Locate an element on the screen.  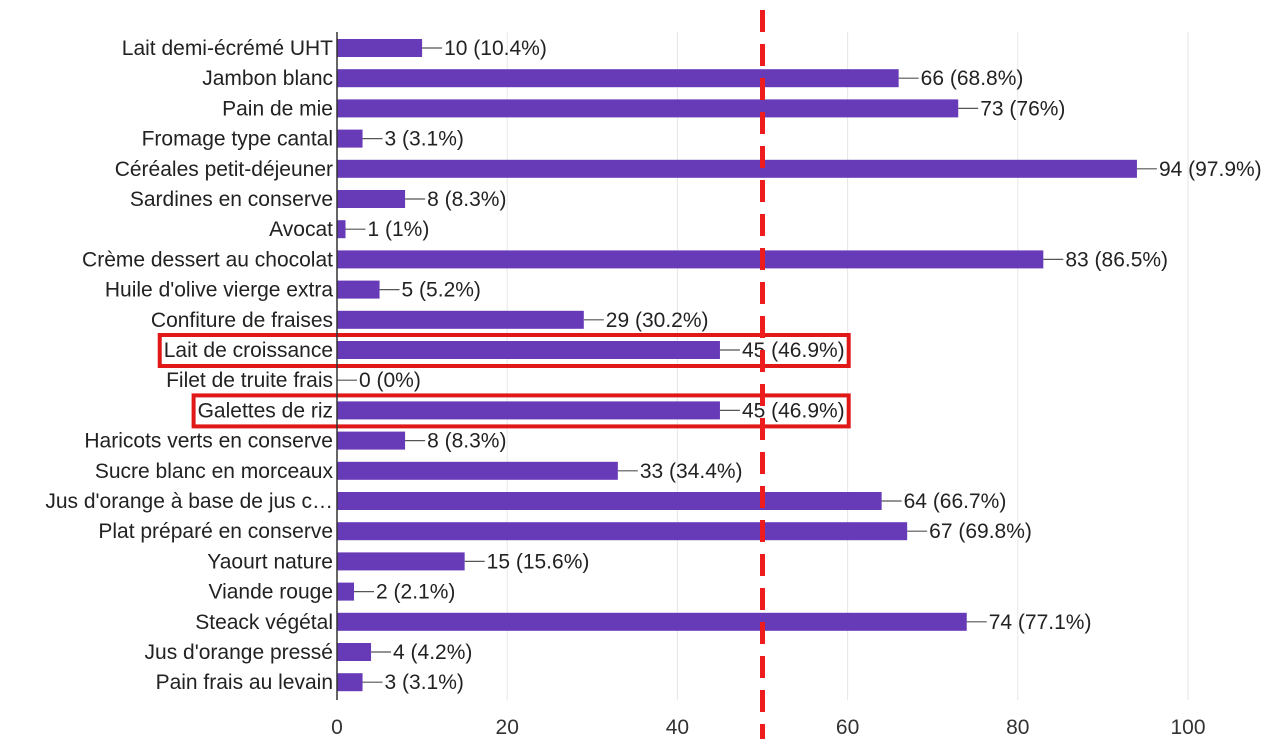
data-label: 33 (34.4%) is located at coordinates (691, 471).